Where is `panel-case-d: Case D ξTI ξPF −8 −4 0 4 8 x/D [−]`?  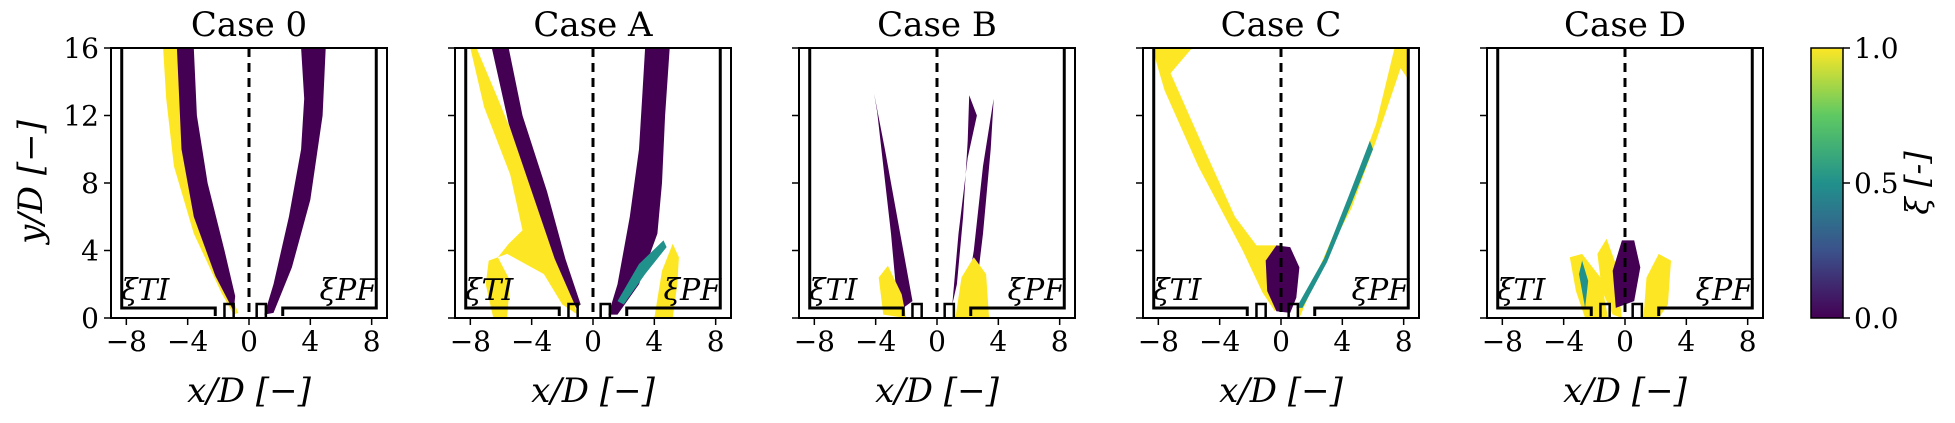 panel-case-d: Case D ξTI ξPF −8 −4 0 4 8 x/D [−] is located at coordinates (1622, 208).